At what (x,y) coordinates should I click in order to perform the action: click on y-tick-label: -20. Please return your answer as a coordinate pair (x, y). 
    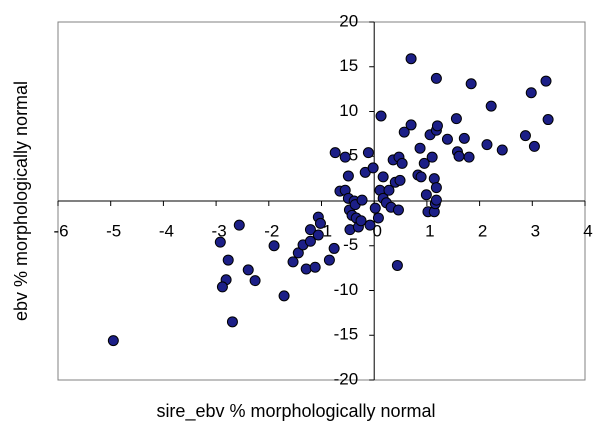
    Looking at the image, I should click on (346, 378).